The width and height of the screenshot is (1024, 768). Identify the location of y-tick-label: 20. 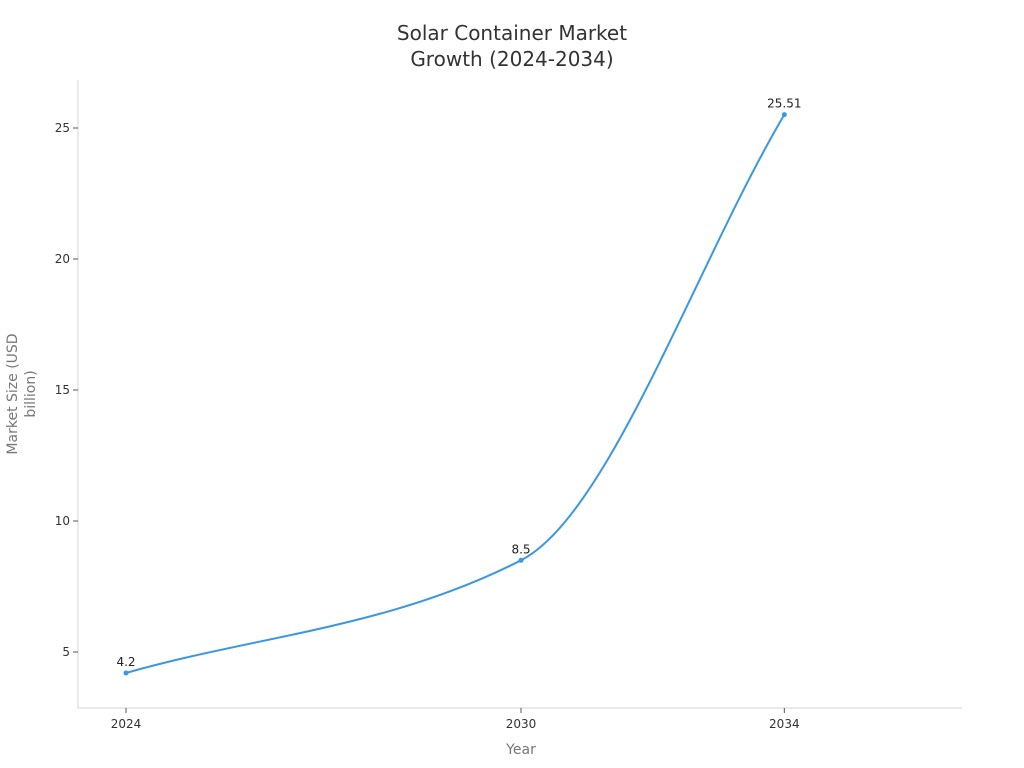
(62, 259).